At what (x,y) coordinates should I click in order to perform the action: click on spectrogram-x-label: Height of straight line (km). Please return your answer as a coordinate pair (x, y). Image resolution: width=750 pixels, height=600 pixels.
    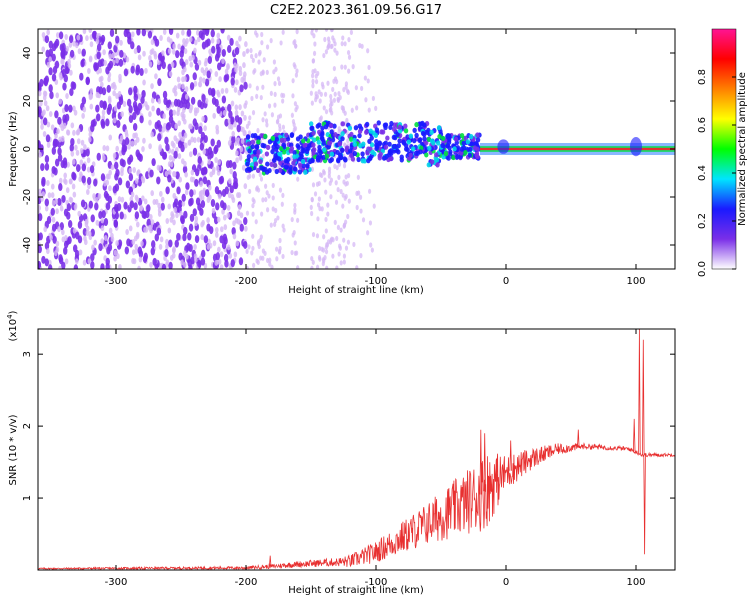
    Looking at the image, I should click on (356, 290).